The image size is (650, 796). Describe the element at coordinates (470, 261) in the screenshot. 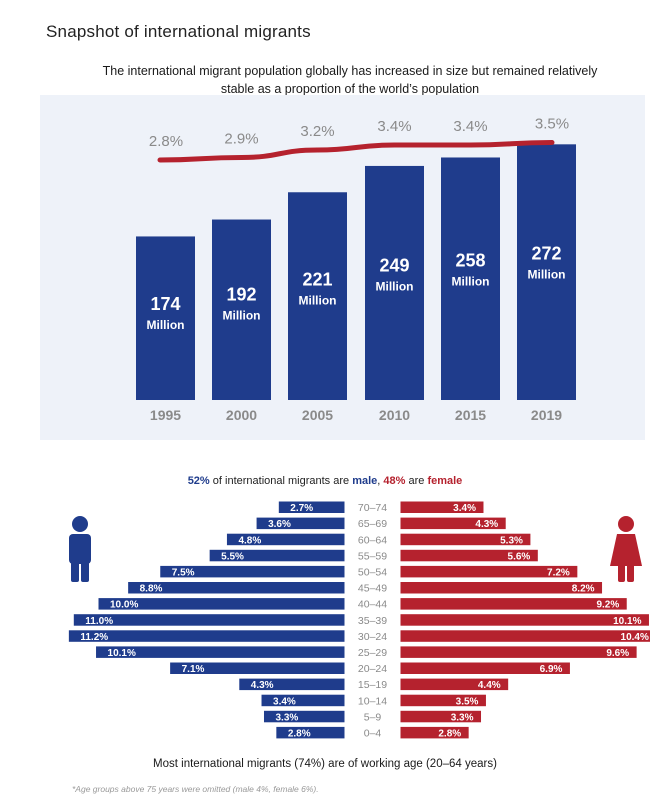

I see `bar-value-label: 258` at that location.